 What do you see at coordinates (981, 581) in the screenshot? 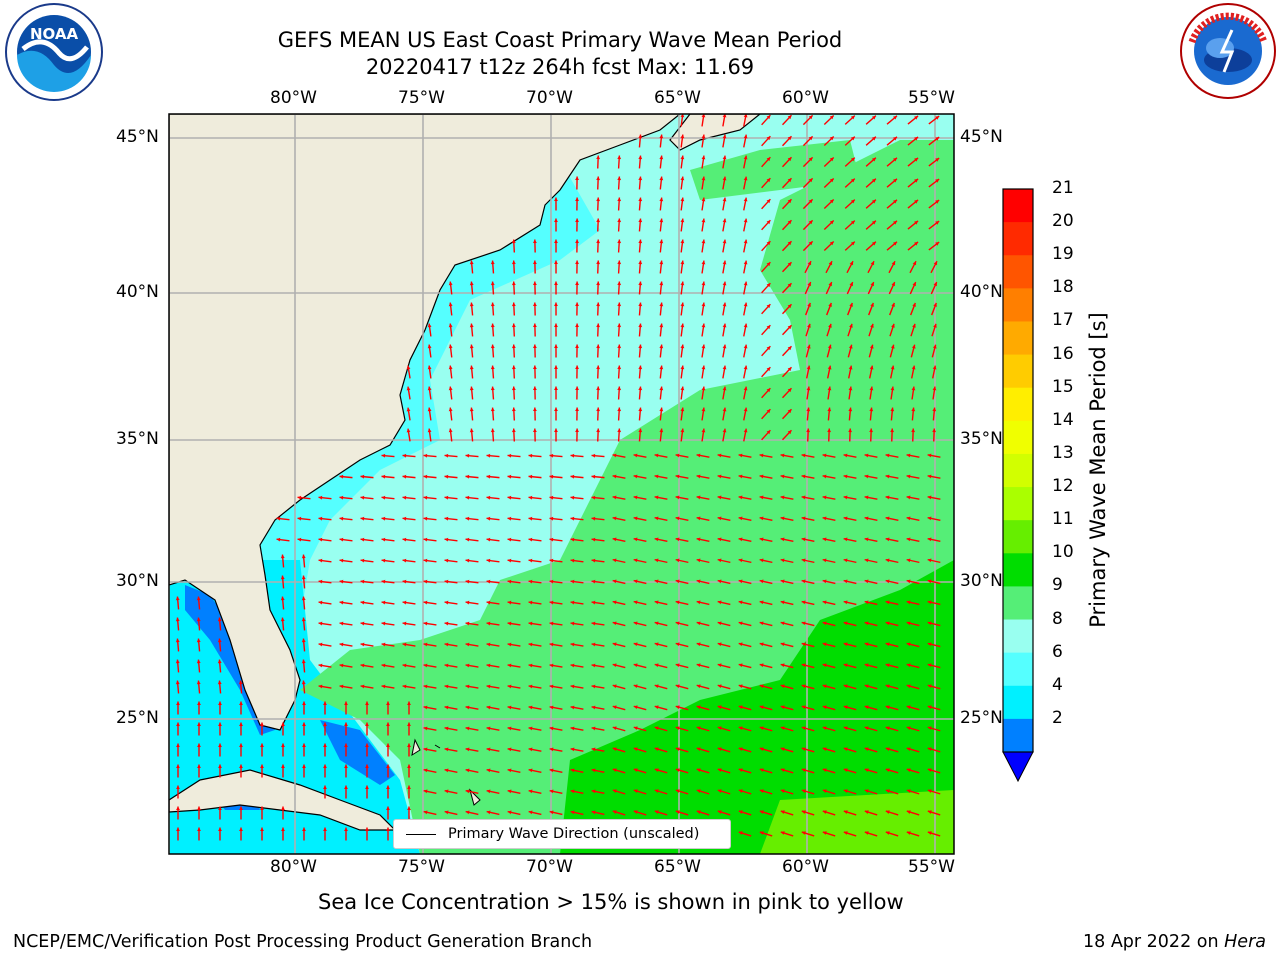
I see `lat-tick-right-30n: 30°N` at bounding box center [981, 581].